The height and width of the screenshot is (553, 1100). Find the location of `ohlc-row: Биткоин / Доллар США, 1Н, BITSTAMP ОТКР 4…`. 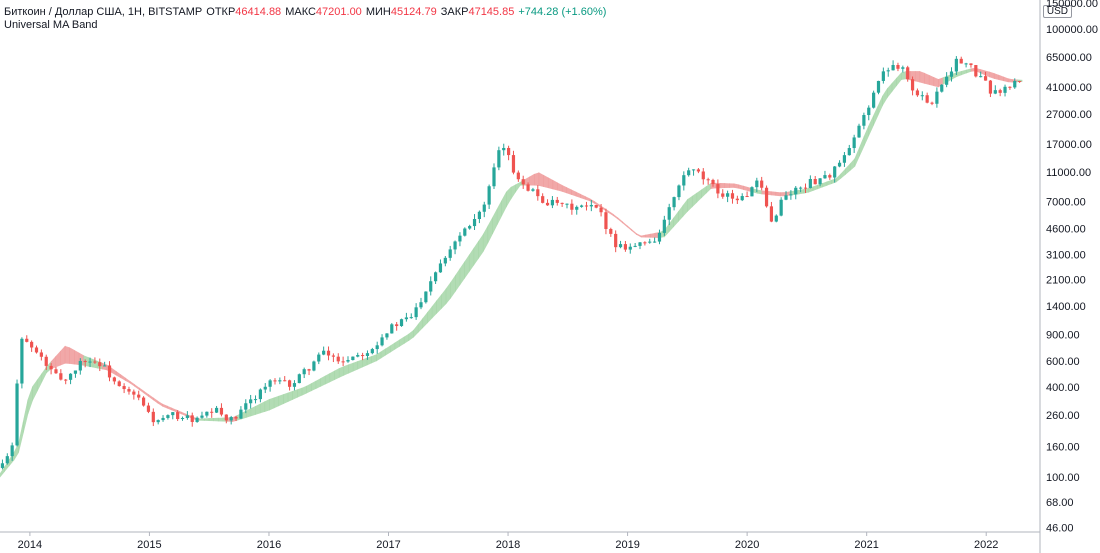

ohlc-row: Биткоин / Доллар США, 1Н, BITSTAMP ОТКР 4… is located at coordinates (305, 12).